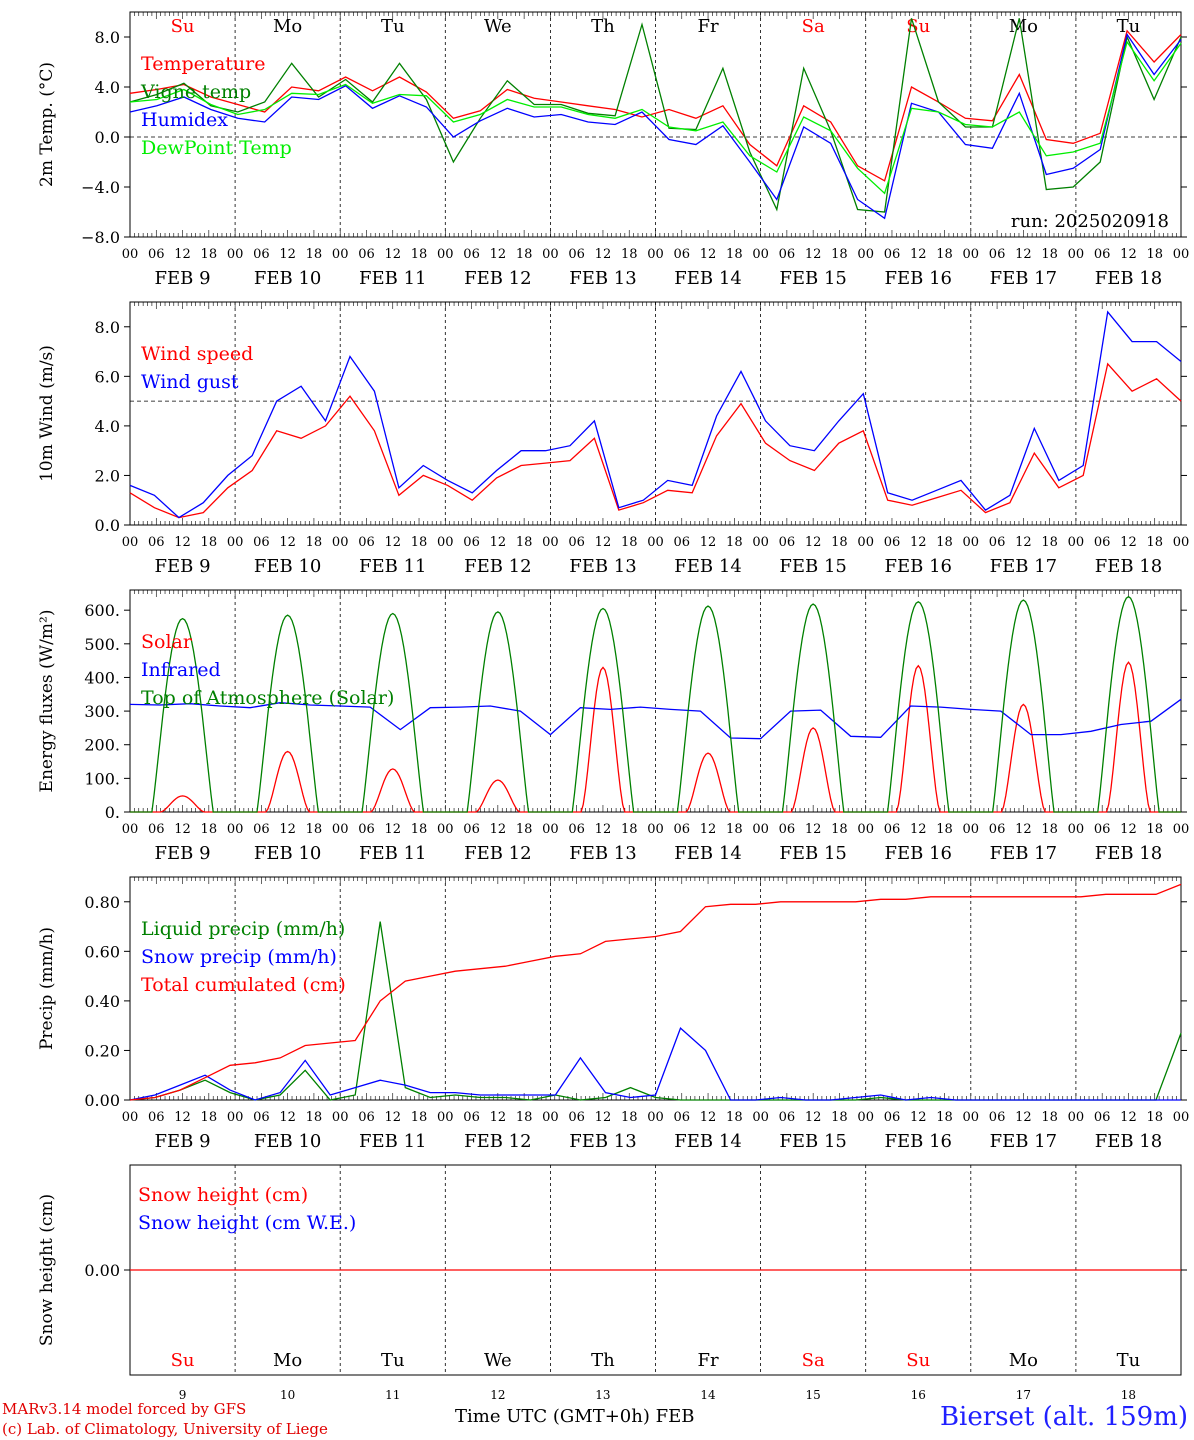  I want to click on day-of-week-label: We, so click(498, 1360).